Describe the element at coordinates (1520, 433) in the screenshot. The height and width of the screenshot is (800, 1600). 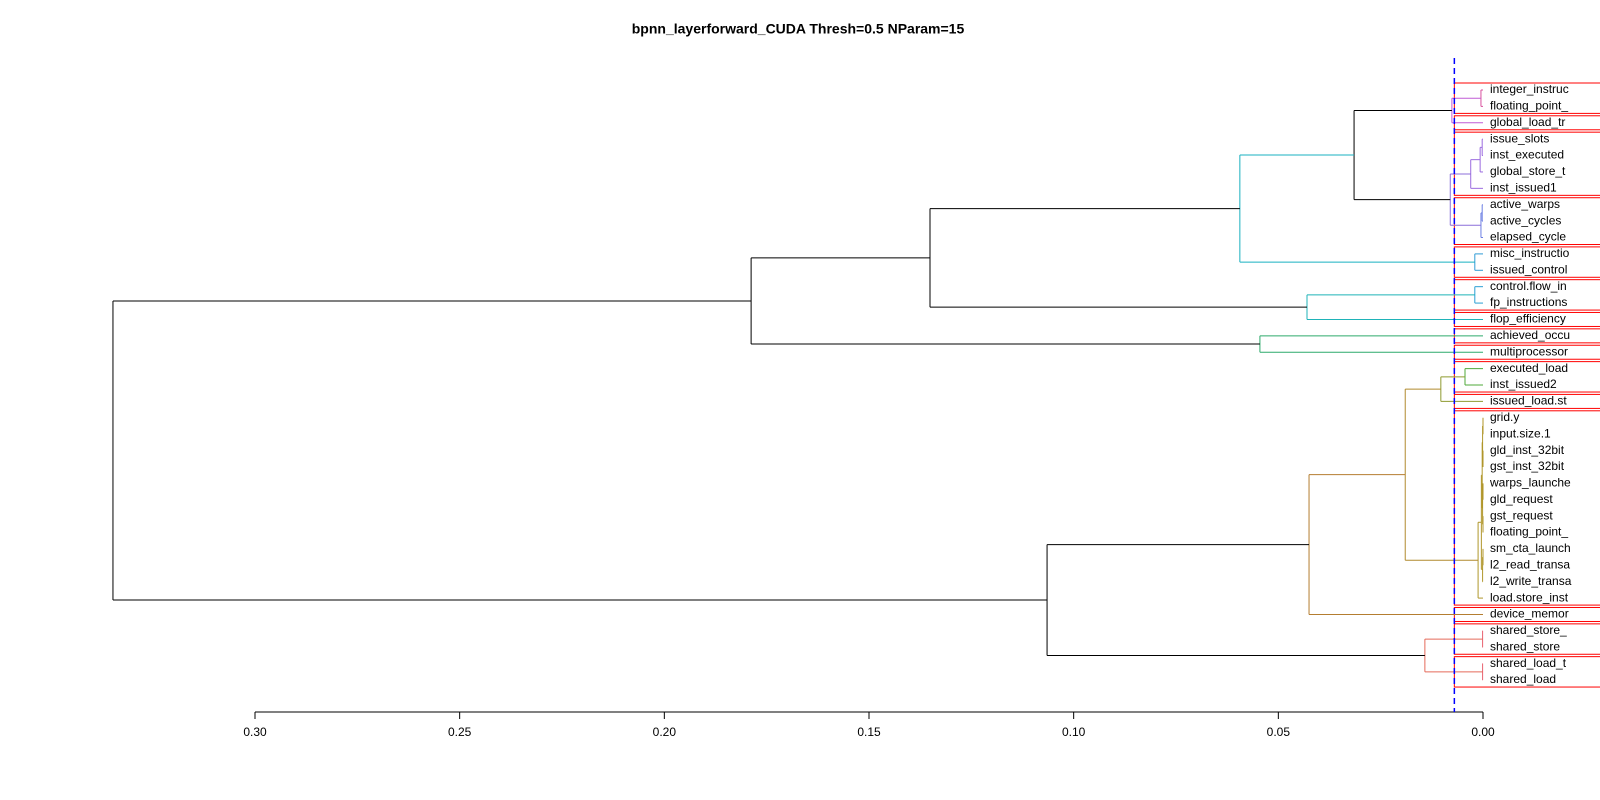
I see `leaf-label: input.size.1` at that location.